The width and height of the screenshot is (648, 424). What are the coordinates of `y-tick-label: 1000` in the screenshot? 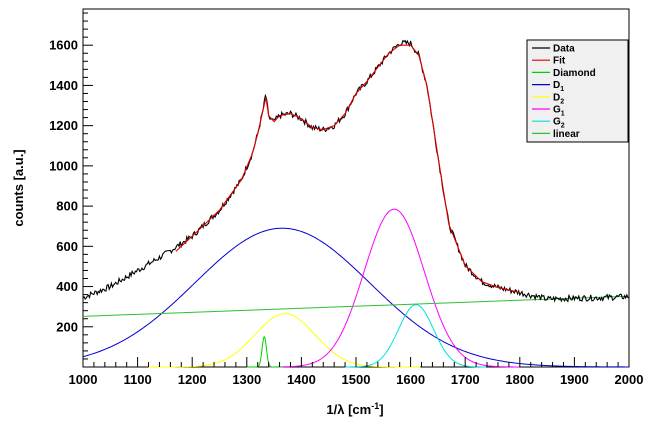 It's located at (63, 165).